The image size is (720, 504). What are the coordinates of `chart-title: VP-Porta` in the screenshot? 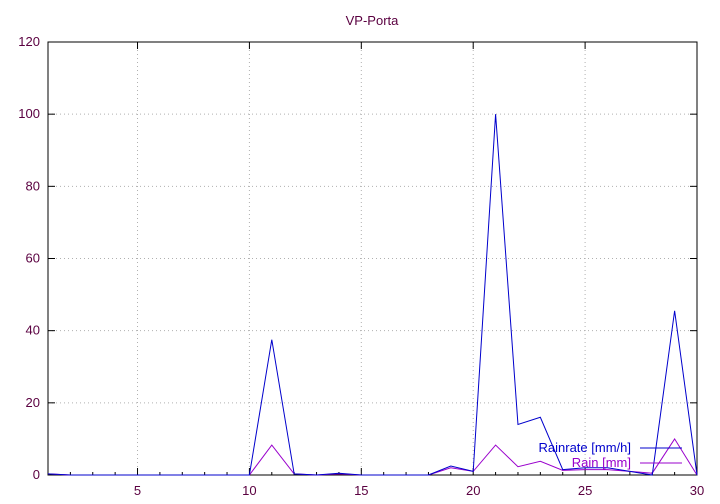 It's located at (373, 20).